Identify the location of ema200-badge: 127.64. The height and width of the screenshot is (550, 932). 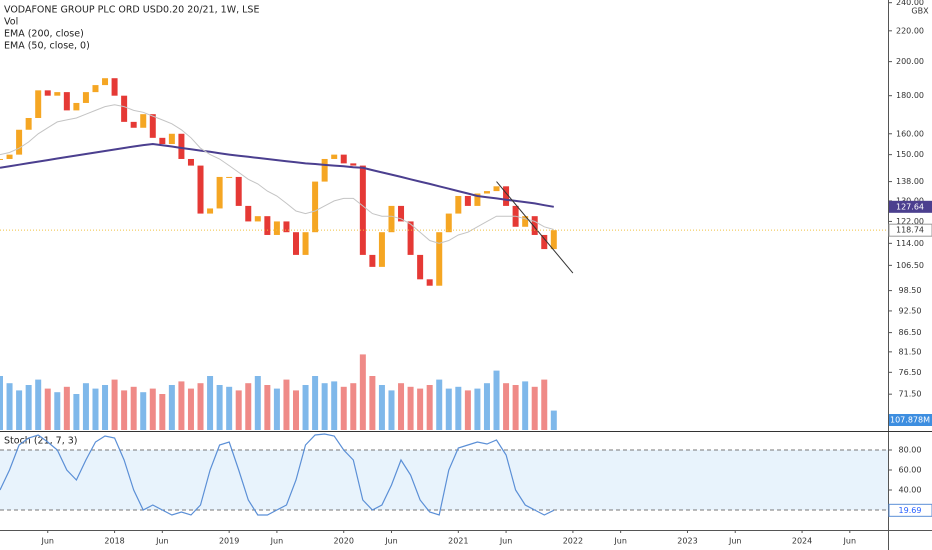
(910, 206).